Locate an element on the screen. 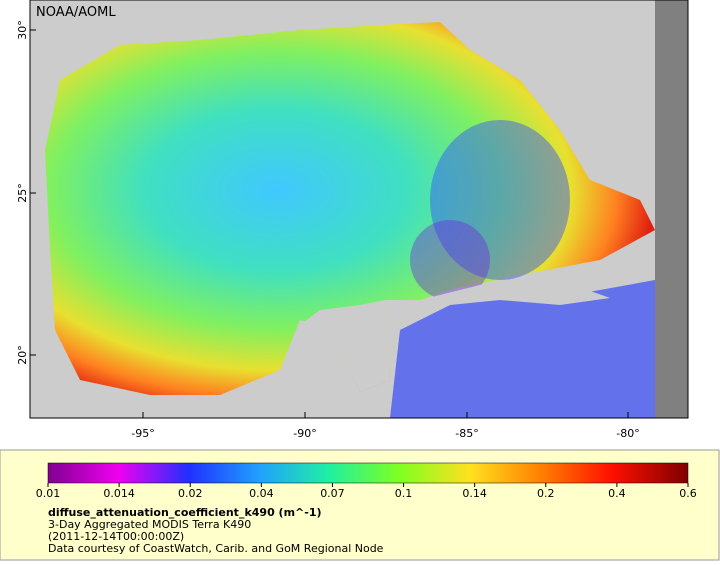 The width and height of the screenshot is (720, 565). lat-label: 30° is located at coordinates (22, 30).